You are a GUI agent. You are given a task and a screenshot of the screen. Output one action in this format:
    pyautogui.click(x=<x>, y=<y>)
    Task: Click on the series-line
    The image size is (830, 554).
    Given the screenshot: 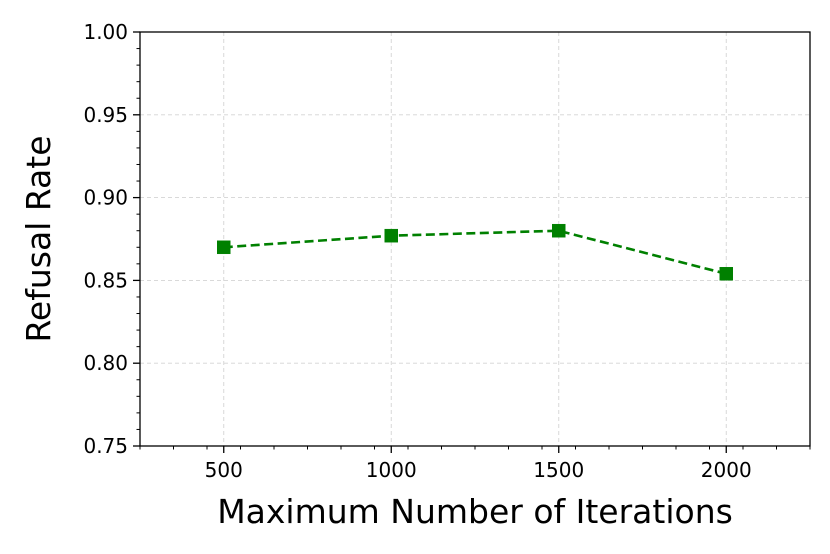 What is the action you would take?
    pyautogui.click(x=475, y=252)
    